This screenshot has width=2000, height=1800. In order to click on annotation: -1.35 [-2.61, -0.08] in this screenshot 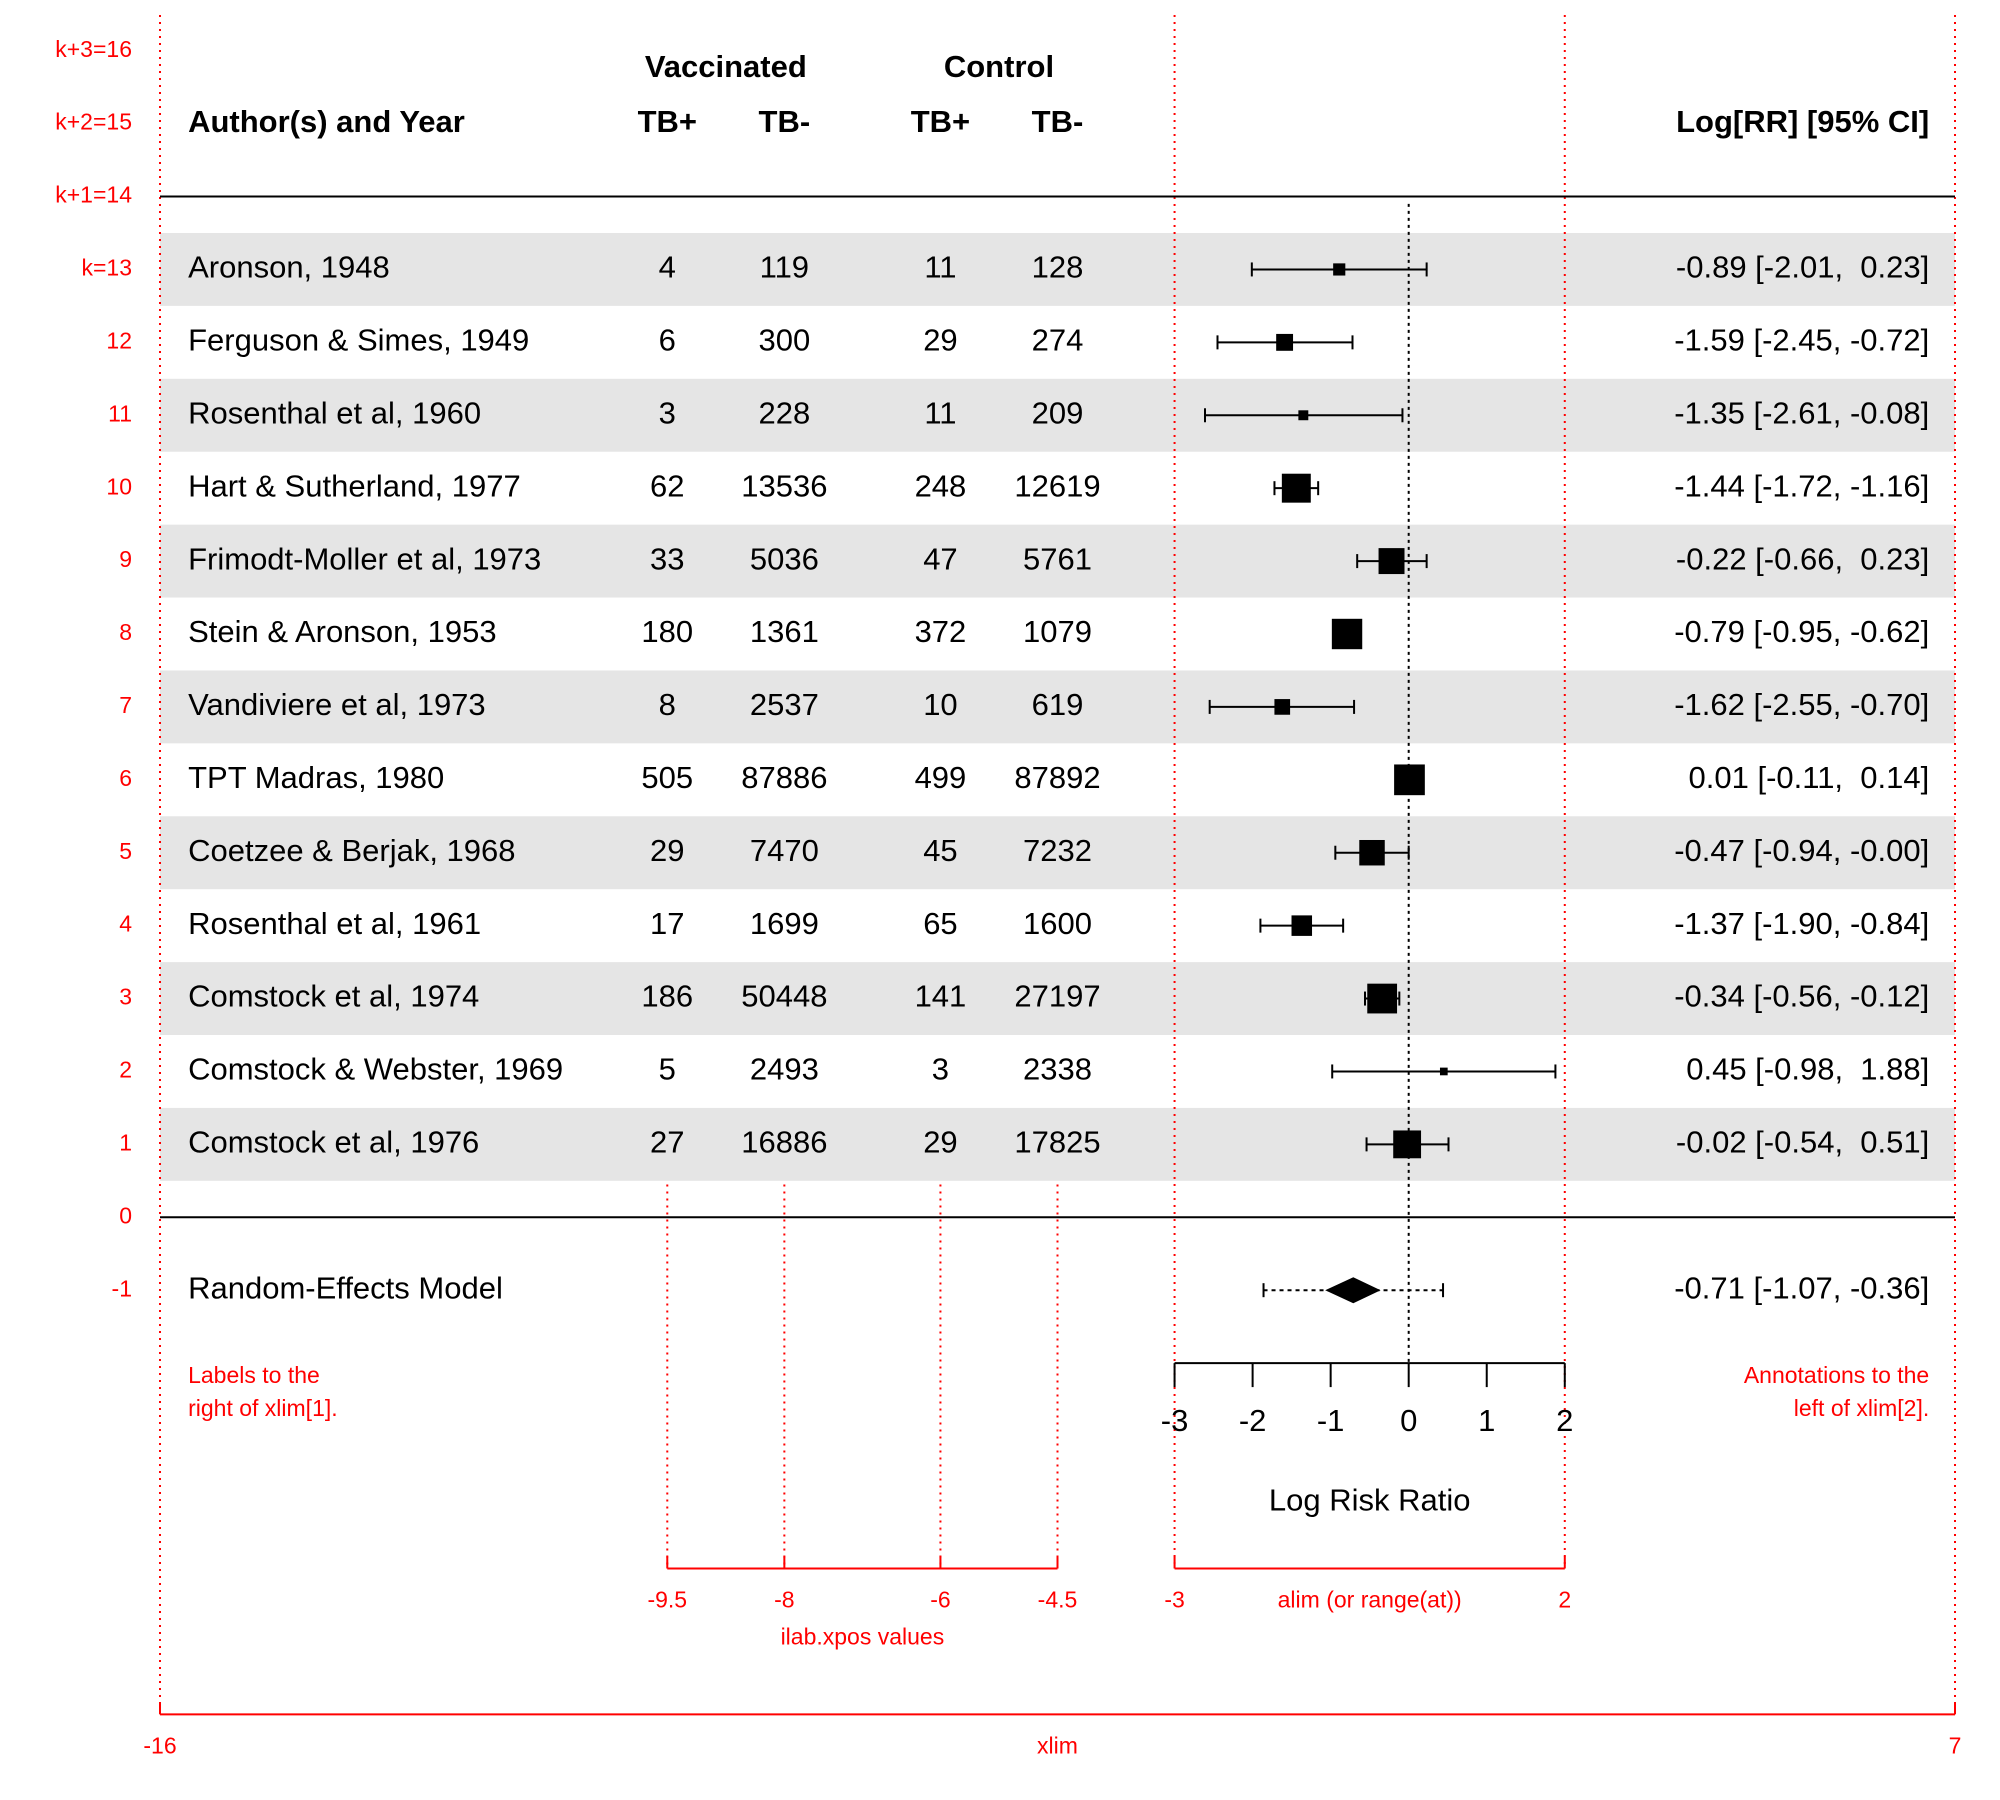, I will do `click(1801, 412)`.